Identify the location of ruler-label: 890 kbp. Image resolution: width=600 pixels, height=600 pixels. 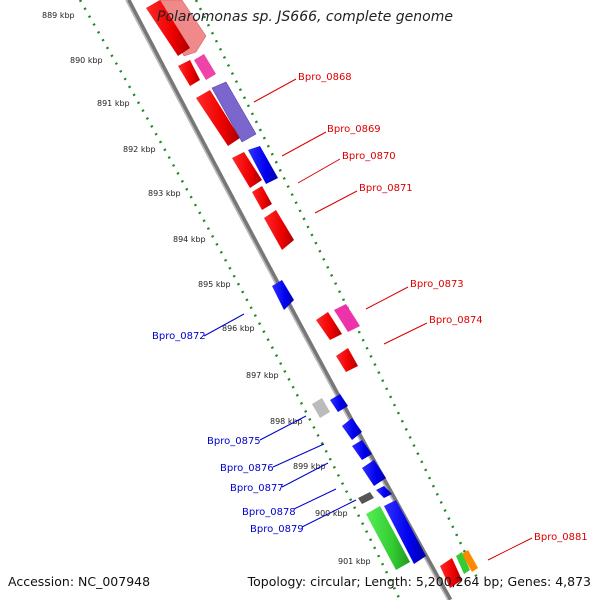
(86, 60).